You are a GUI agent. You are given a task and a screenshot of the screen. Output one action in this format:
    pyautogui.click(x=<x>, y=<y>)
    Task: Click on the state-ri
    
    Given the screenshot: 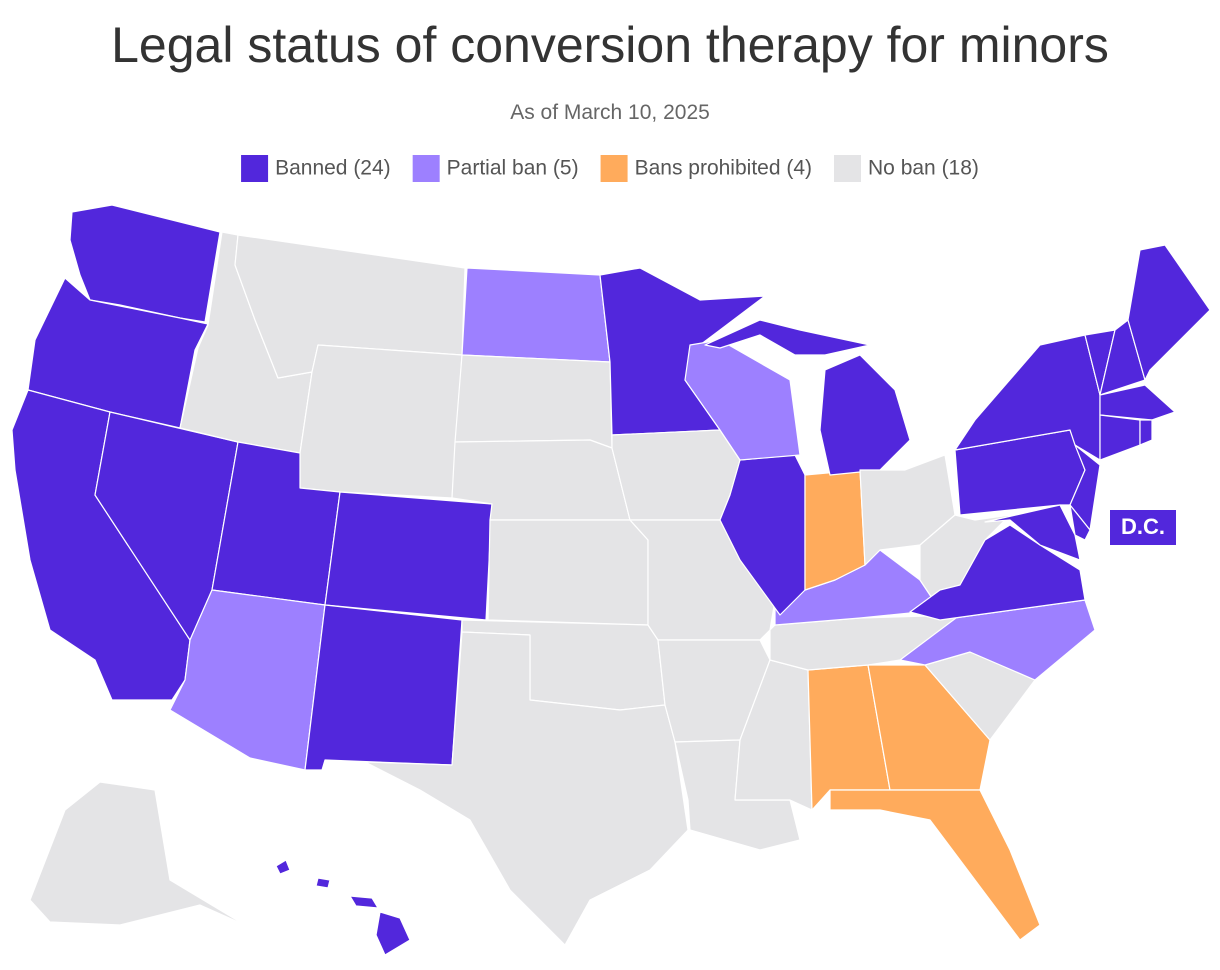 What is the action you would take?
    pyautogui.click(x=1146, y=432)
    